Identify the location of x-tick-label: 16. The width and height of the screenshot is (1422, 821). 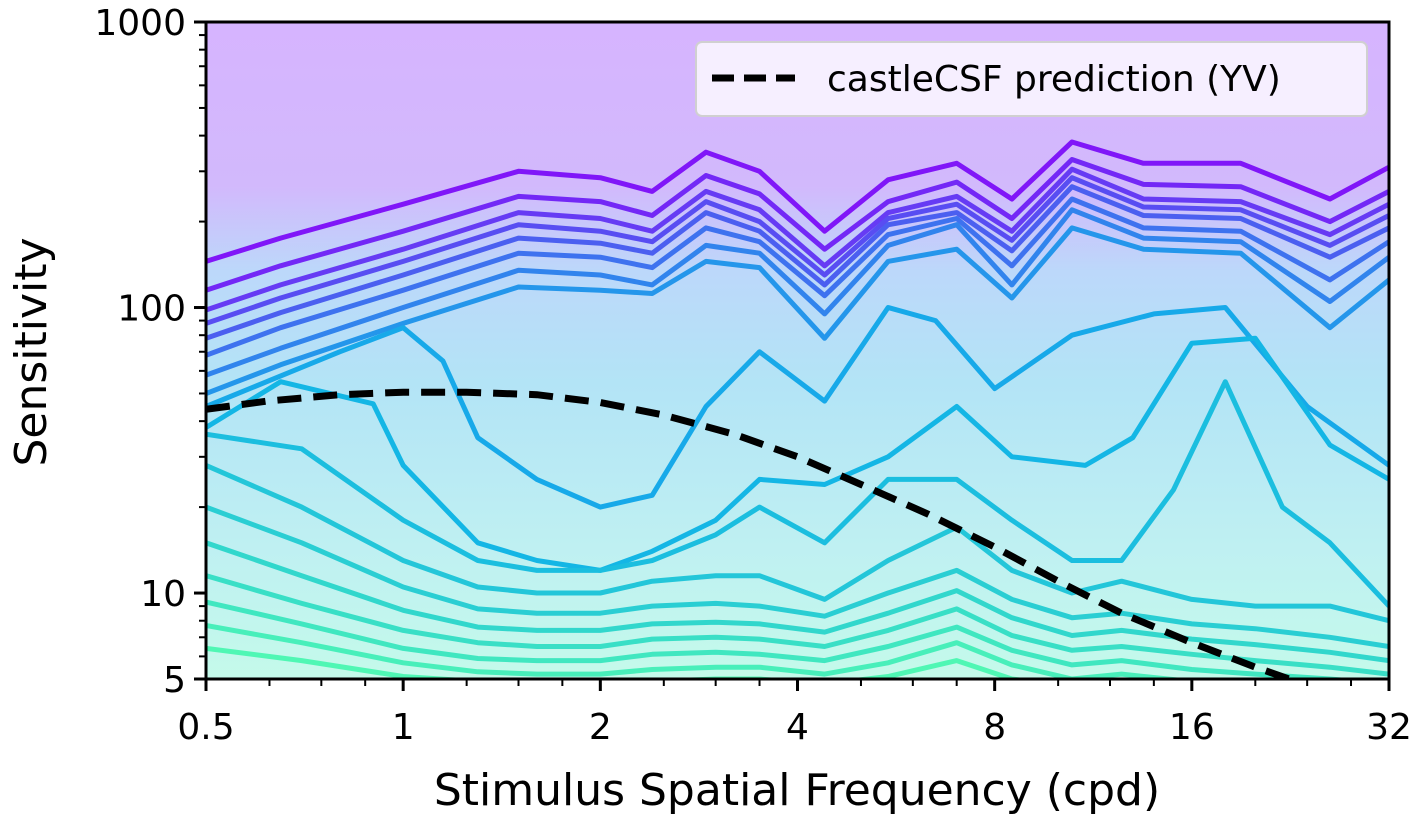
(1192, 727).